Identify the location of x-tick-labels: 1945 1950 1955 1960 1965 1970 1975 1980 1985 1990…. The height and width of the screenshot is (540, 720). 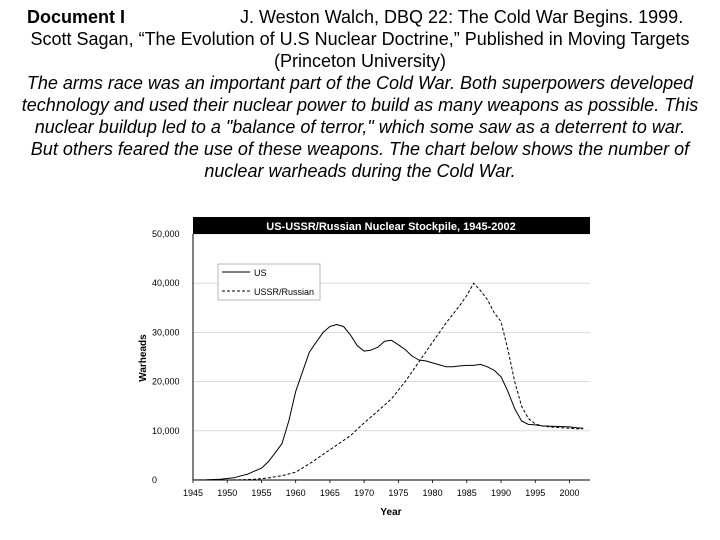
(381, 489).